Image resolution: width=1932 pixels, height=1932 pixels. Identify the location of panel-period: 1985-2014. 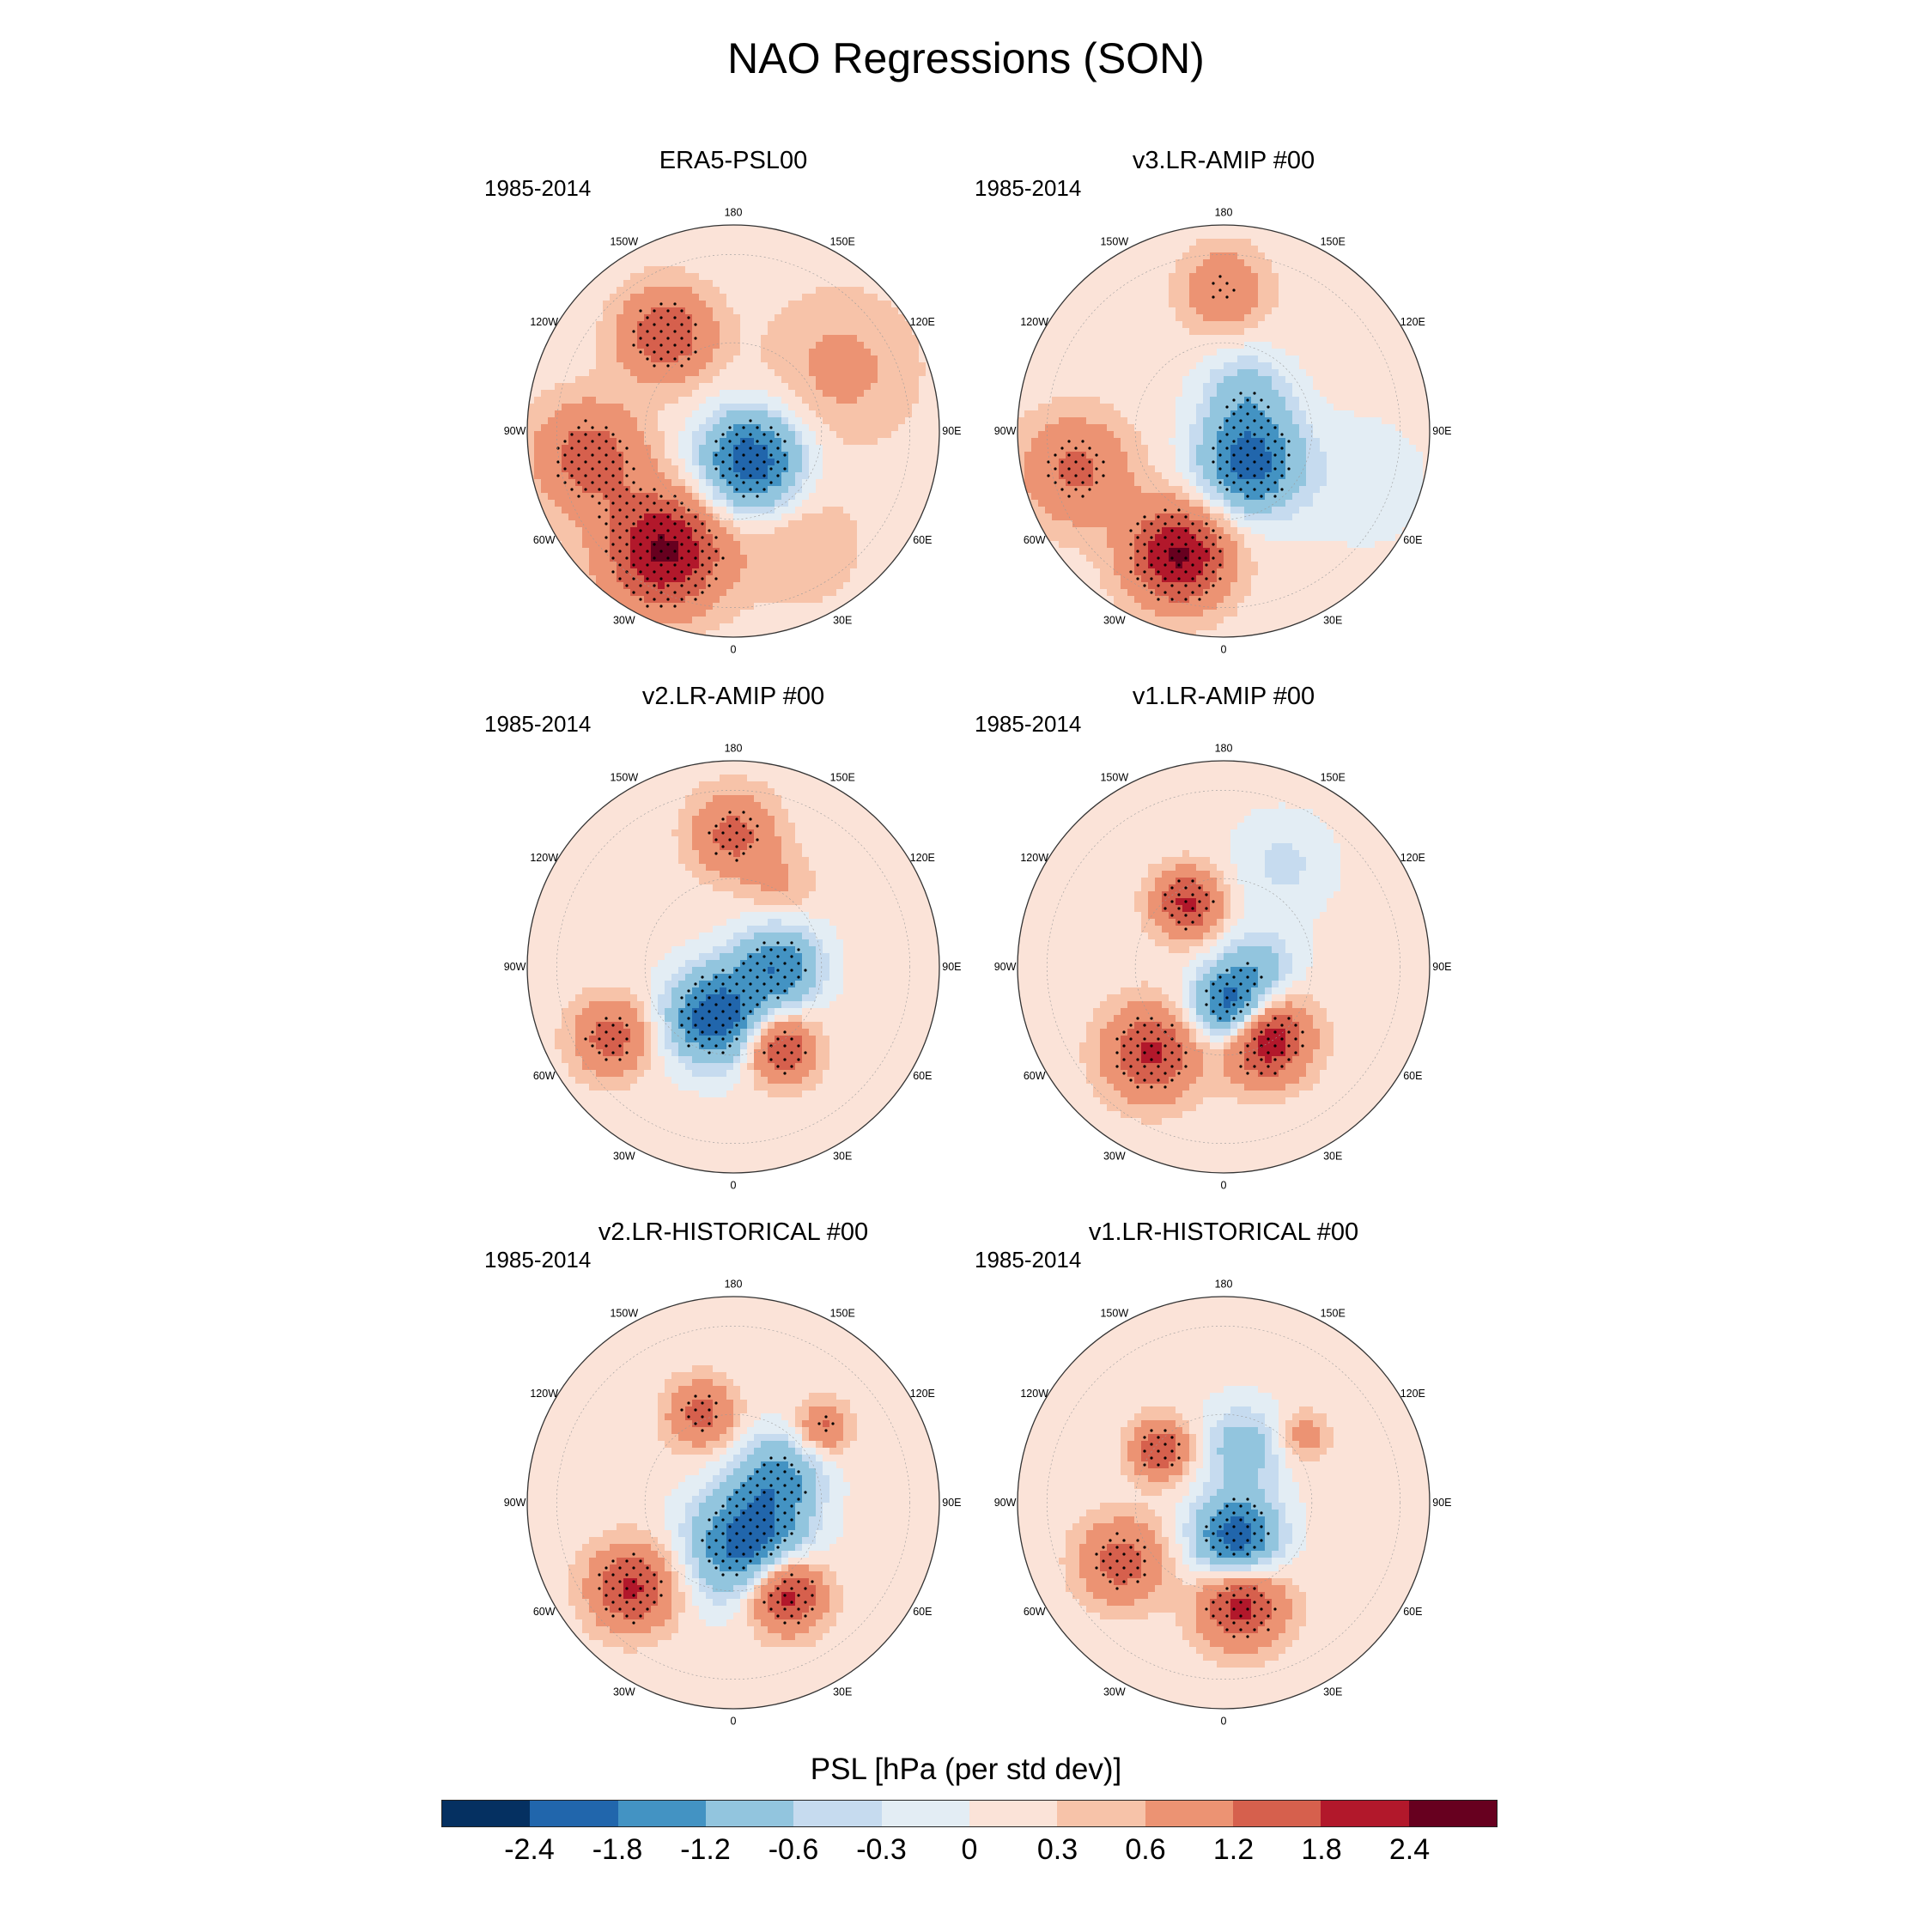
(1028, 188).